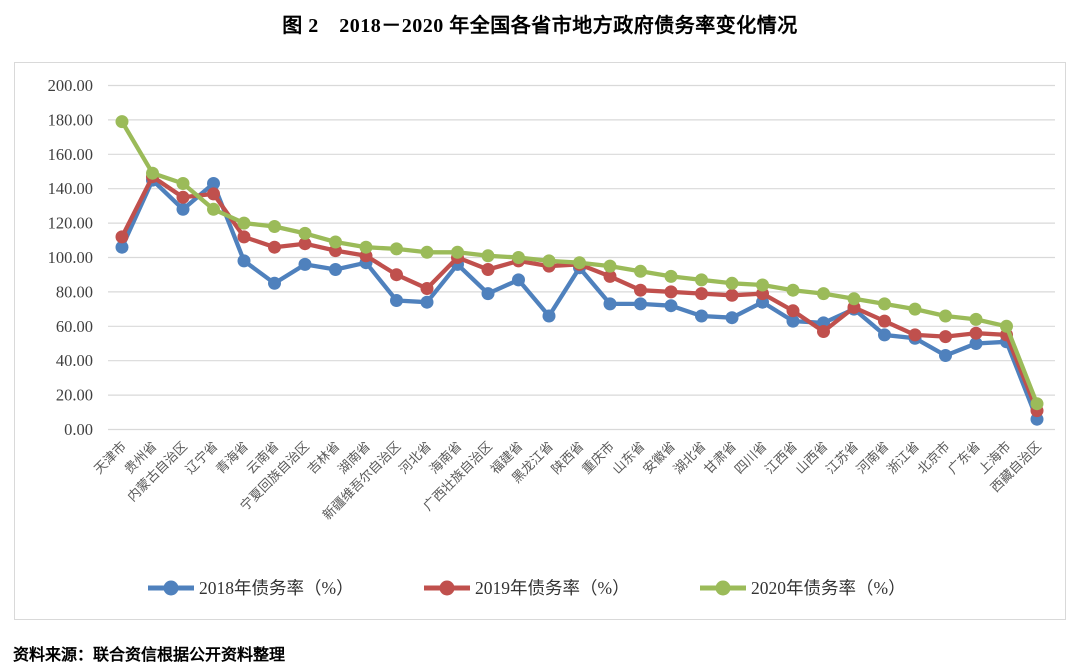  I want to click on legend-item: 2018年债务率（%）, so click(251, 588).